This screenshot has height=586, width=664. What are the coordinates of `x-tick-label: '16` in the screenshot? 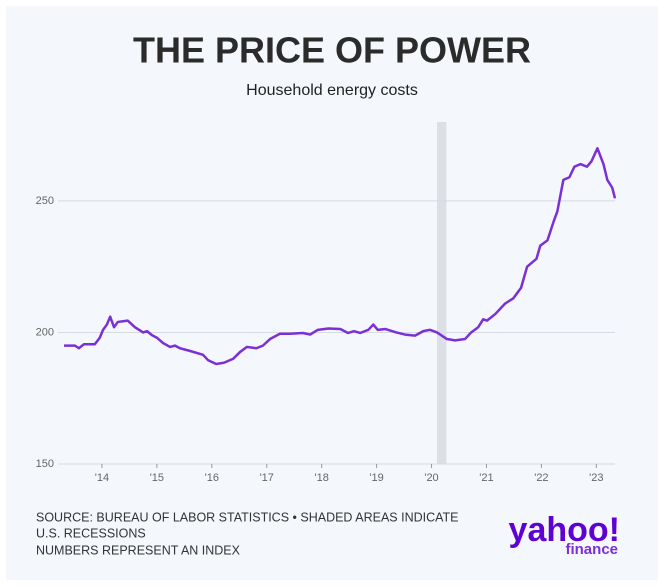 It's located at (212, 478).